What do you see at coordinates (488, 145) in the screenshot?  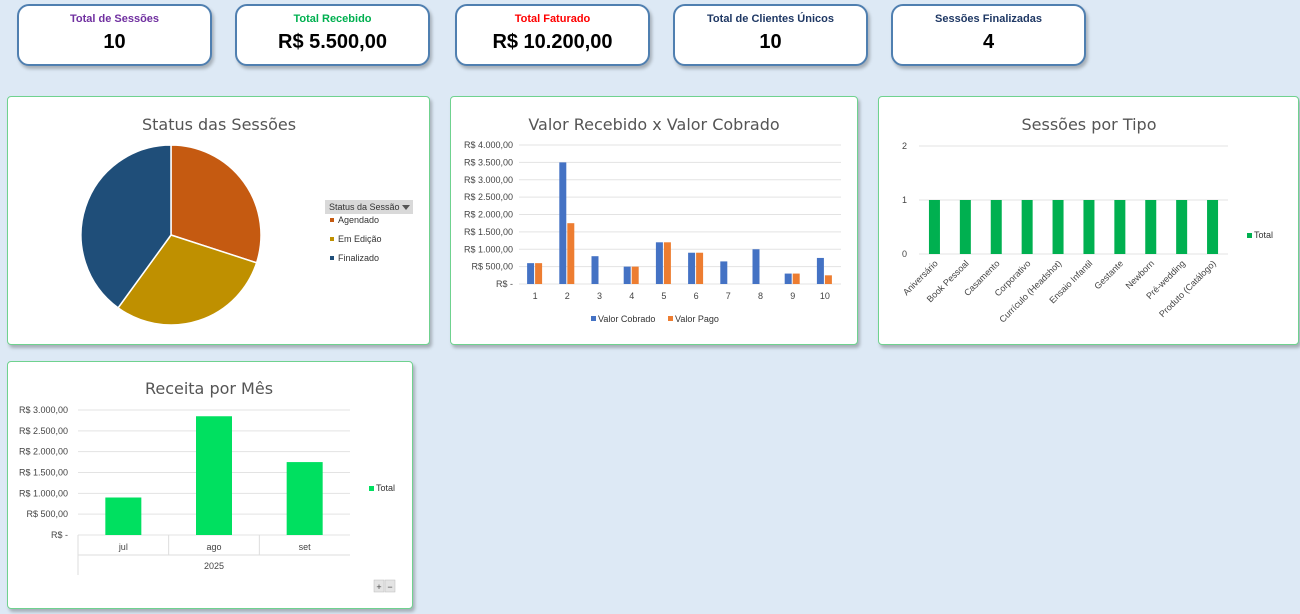 I see `y-tick-label: R$ 4.000,00` at bounding box center [488, 145].